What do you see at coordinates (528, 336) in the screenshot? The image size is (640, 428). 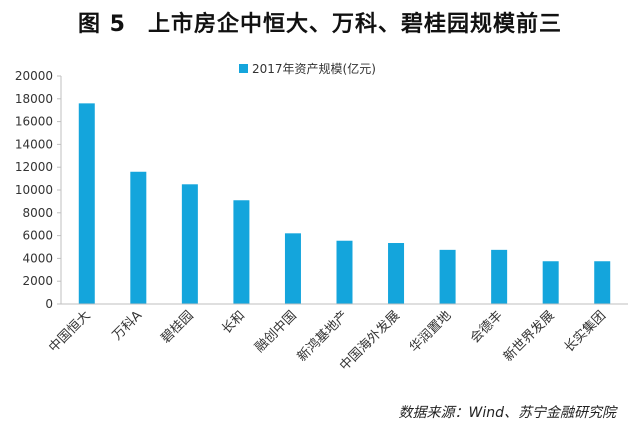 I see `x-tick-label: 新世界发展` at bounding box center [528, 336].